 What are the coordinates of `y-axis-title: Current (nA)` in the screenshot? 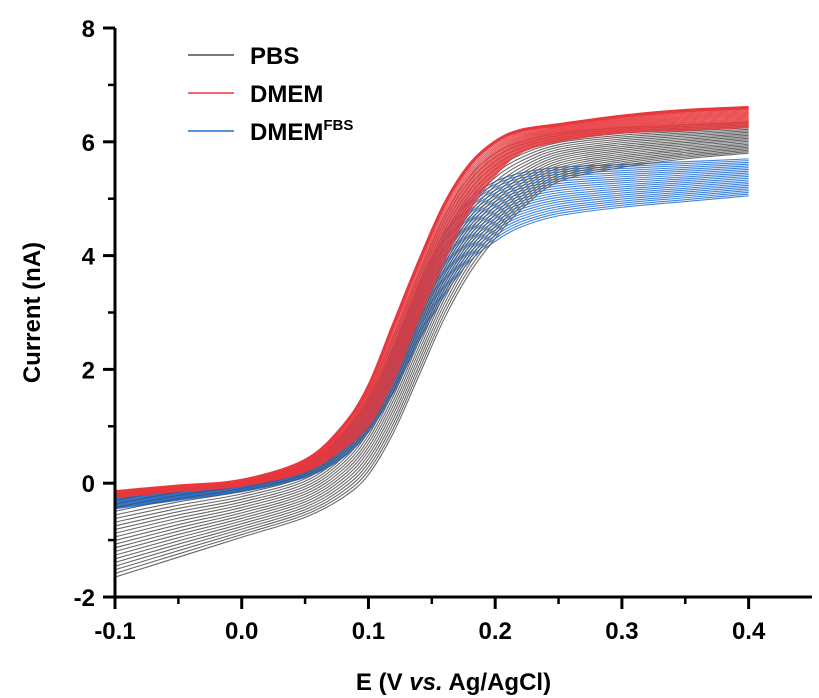 It's located at (32, 312).